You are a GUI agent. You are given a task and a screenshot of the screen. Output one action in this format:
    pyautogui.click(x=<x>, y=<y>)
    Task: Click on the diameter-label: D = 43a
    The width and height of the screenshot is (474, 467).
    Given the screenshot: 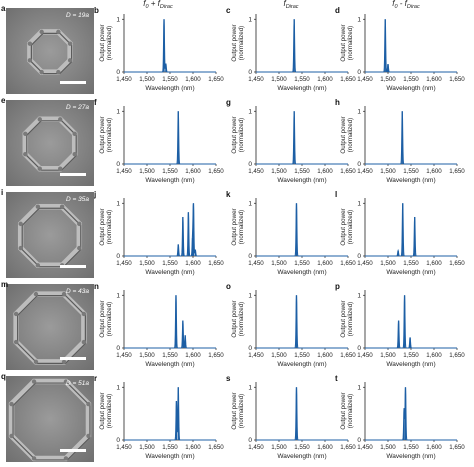 What is the action you would take?
    pyautogui.click(x=77, y=291)
    